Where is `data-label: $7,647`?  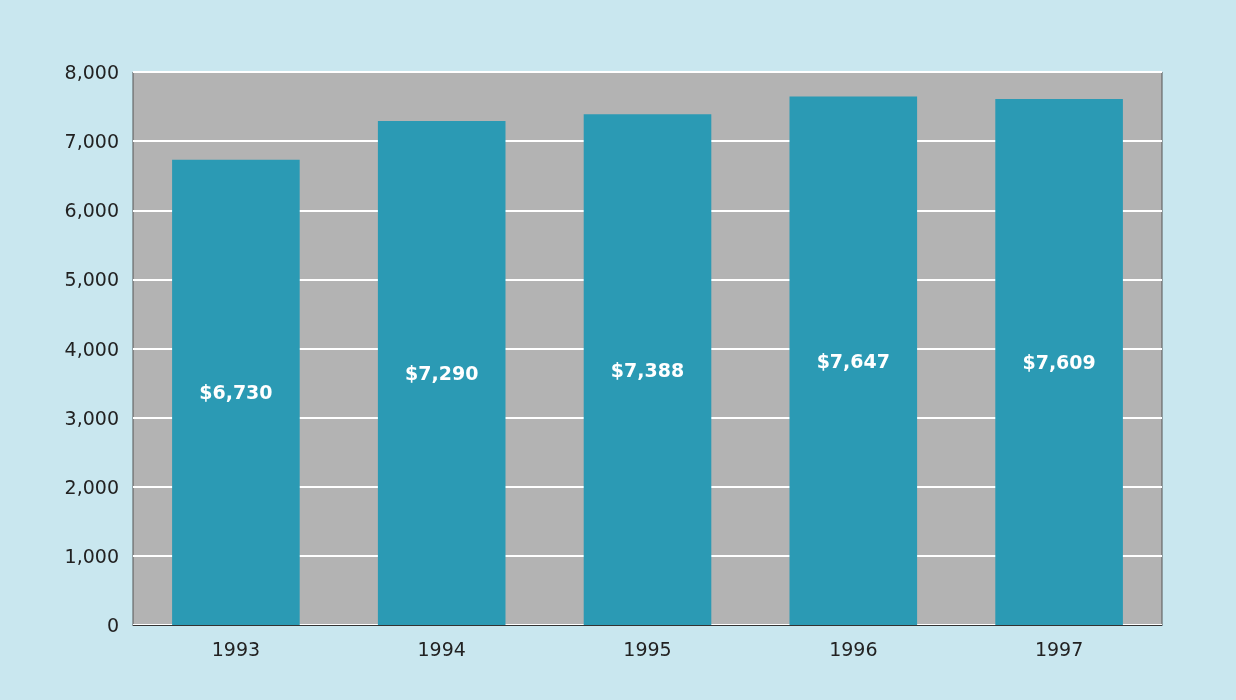 data-label: $7,647 is located at coordinates (853, 360).